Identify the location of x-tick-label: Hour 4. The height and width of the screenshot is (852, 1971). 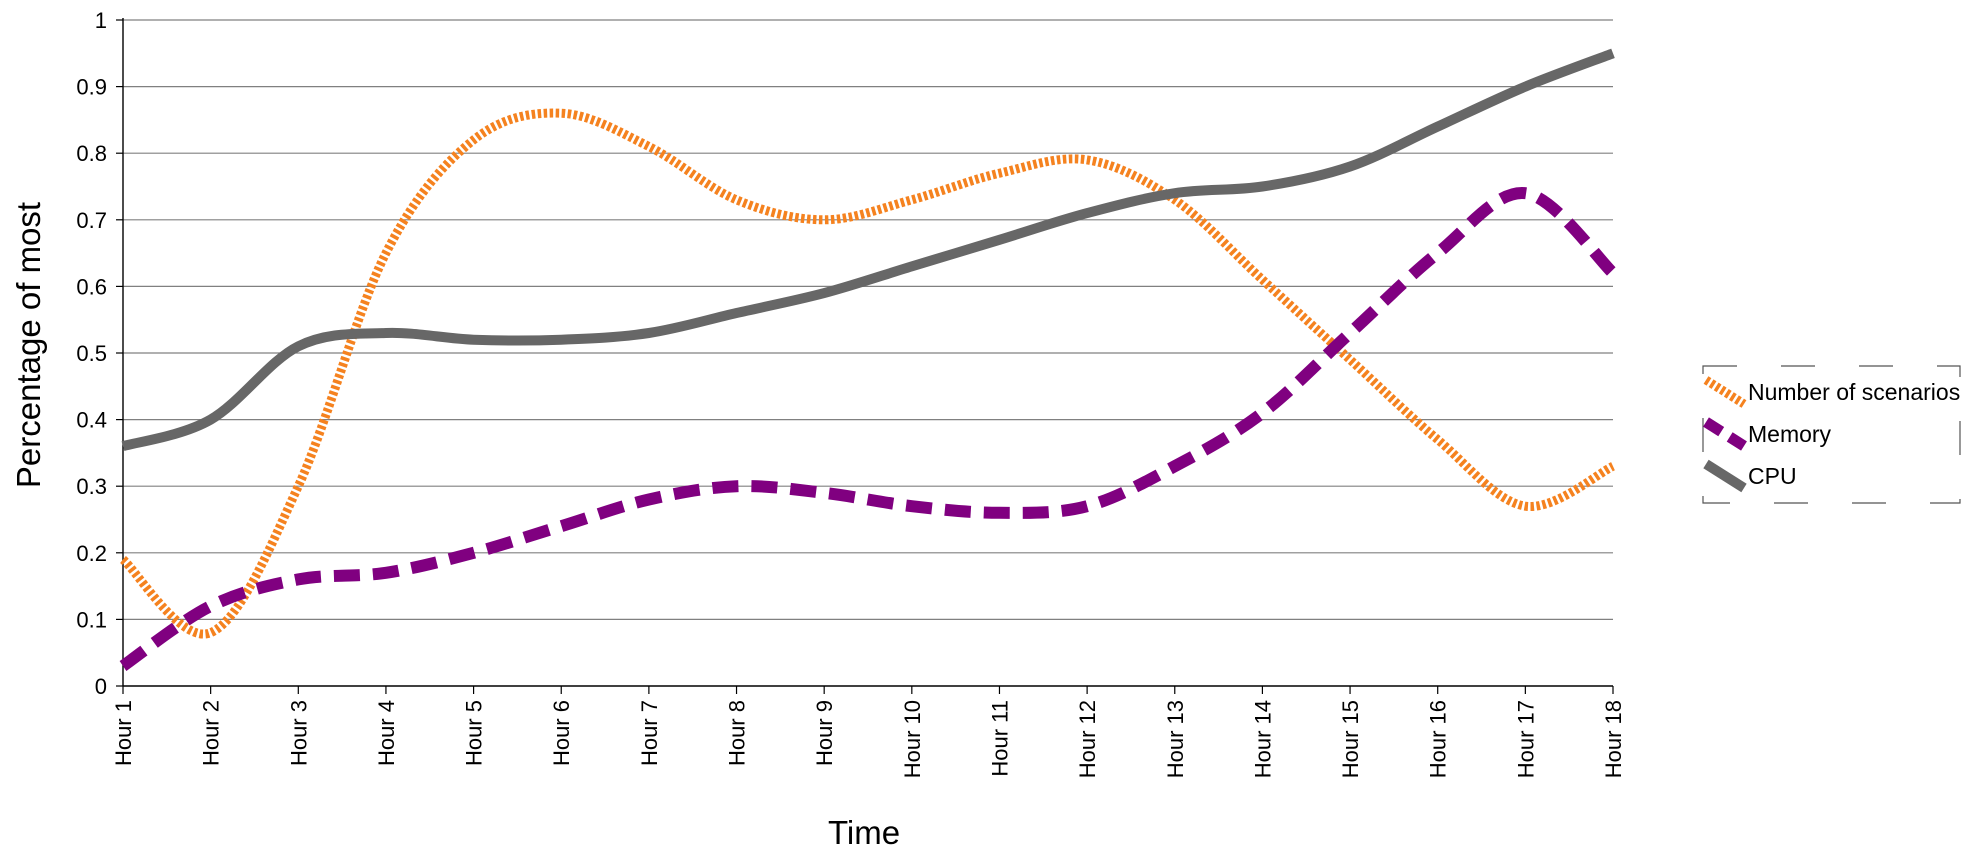
(386, 733).